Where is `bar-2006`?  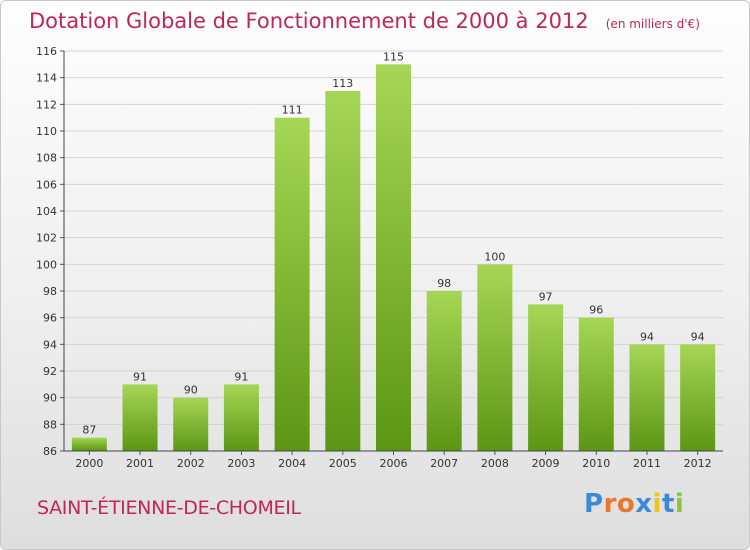 bar-2006 is located at coordinates (393, 258).